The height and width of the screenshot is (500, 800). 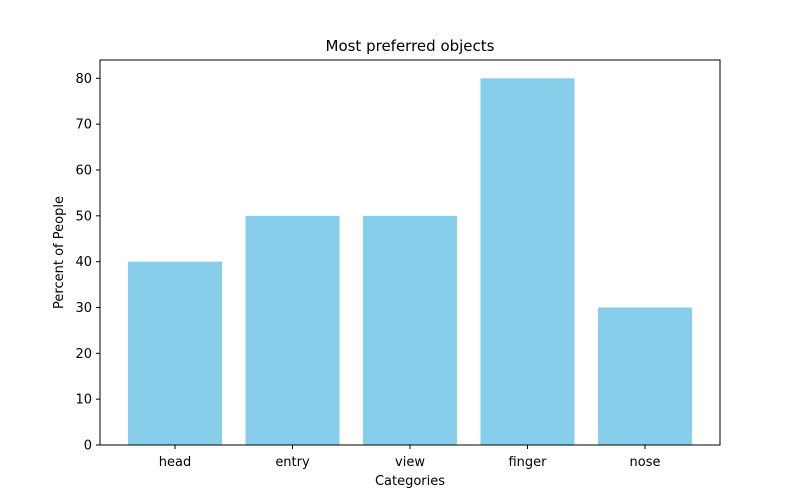 I want to click on bar-finger, so click(x=527, y=261).